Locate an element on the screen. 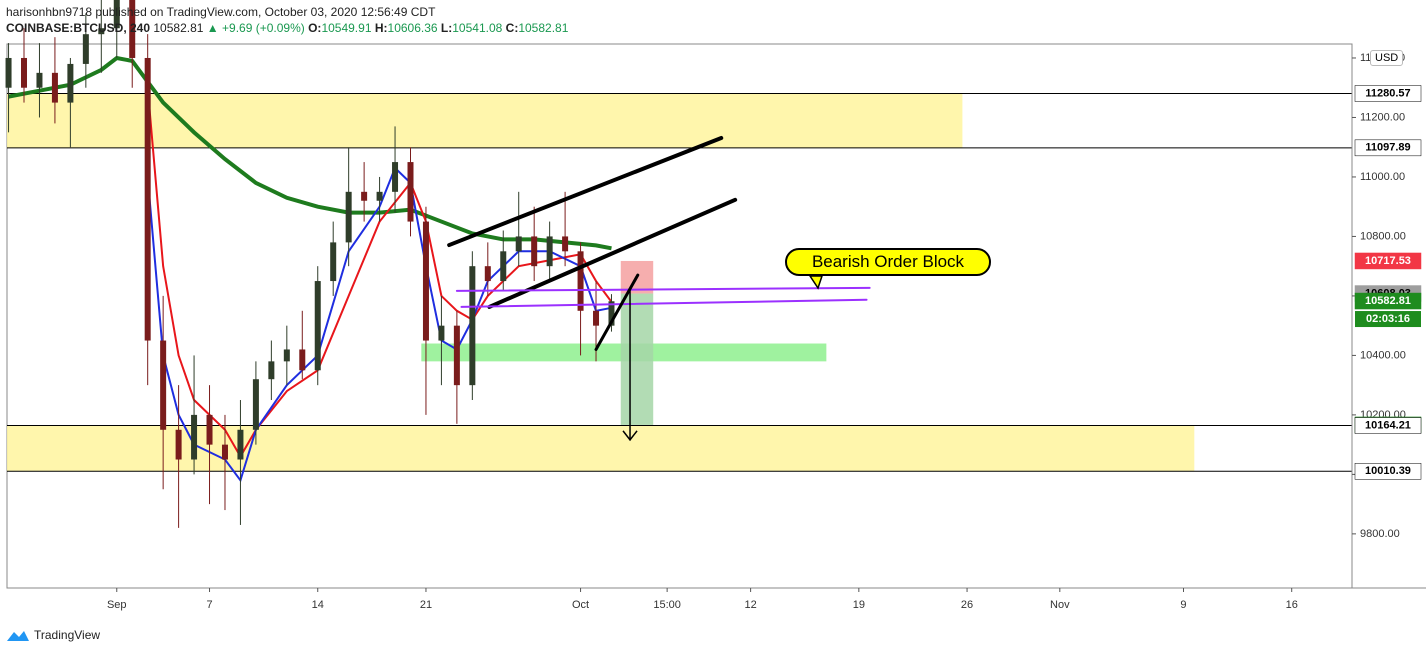 Image resolution: width=1426 pixels, height=655 pixels. moving-average is located at coordinates (310, 153).